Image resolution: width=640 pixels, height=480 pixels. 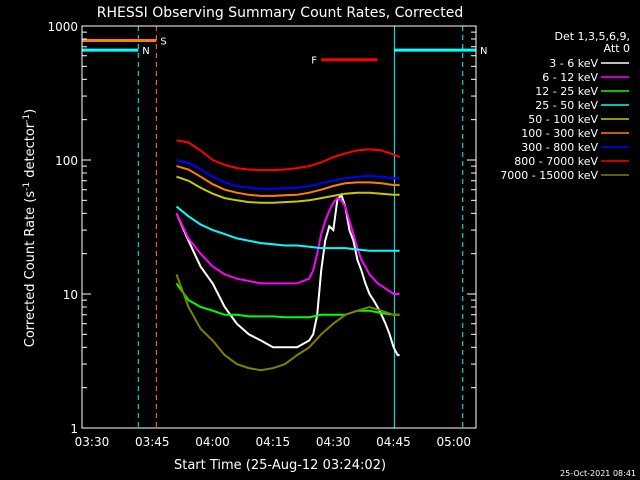 What do you see at coordinates (152, 442) in the screenshot?
I see `x-tick-label: 03:45` at bounding box center [152, 442].